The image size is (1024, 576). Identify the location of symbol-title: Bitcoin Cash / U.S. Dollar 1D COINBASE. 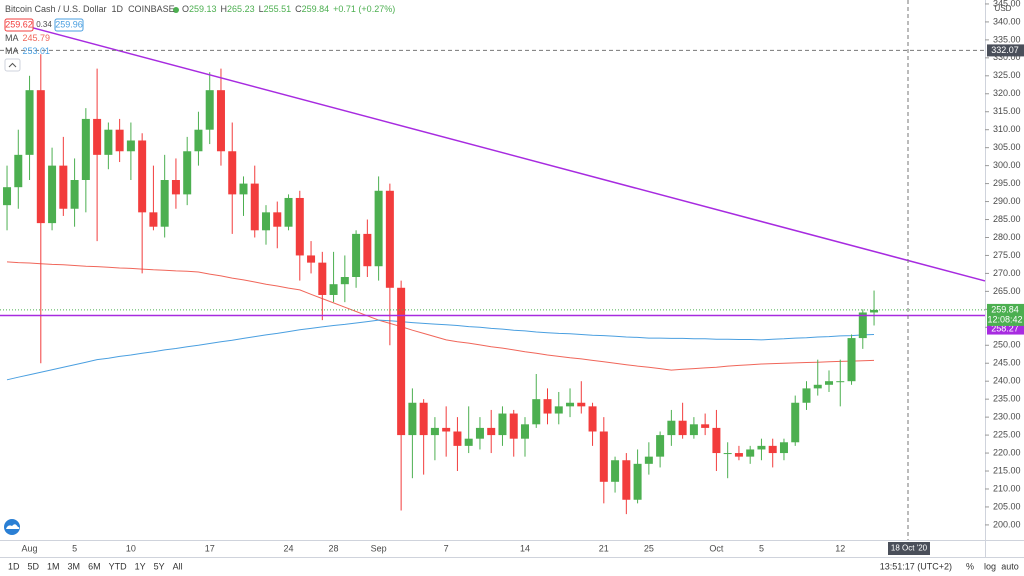
(90, 9).